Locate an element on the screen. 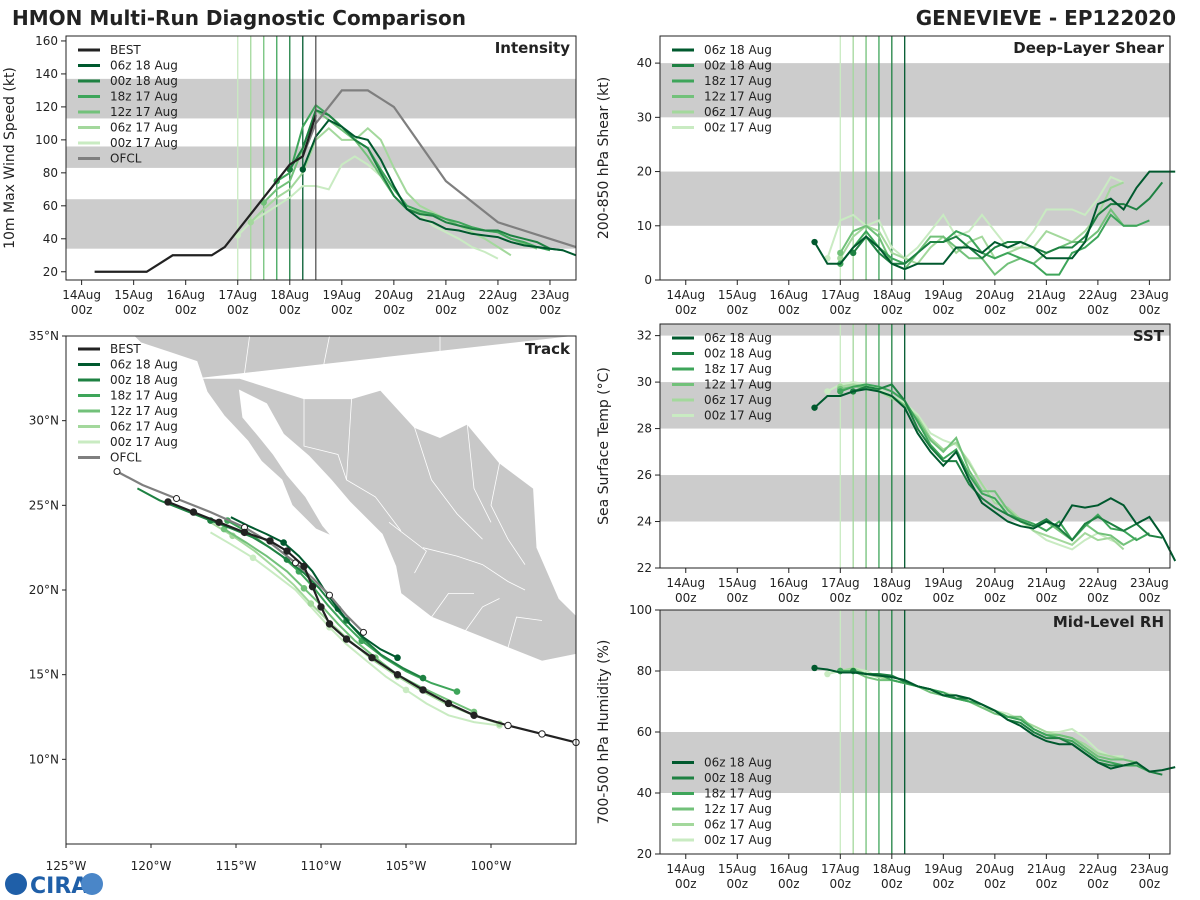 Image resolution: width=1200 pixels, height=900 pixels. sst-xtick-date: 22Aug is located at coordinates (1098, 583).